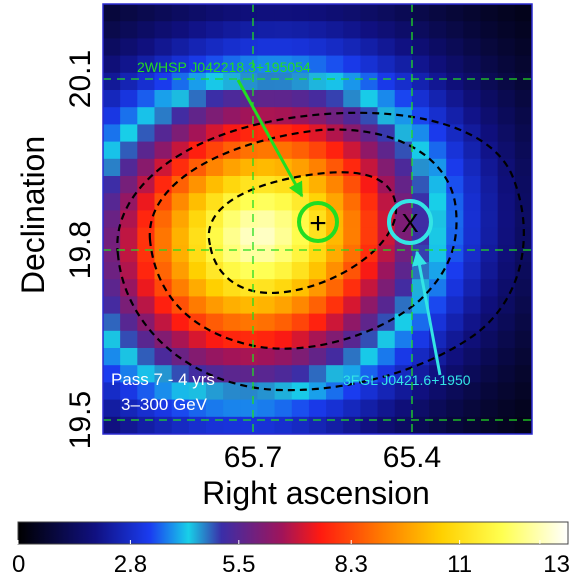 This screenshot has width=581, height=578. Describe the element at coordinates (410, 222) in the screenshot. I see `source-3fgl-circle` at that location.